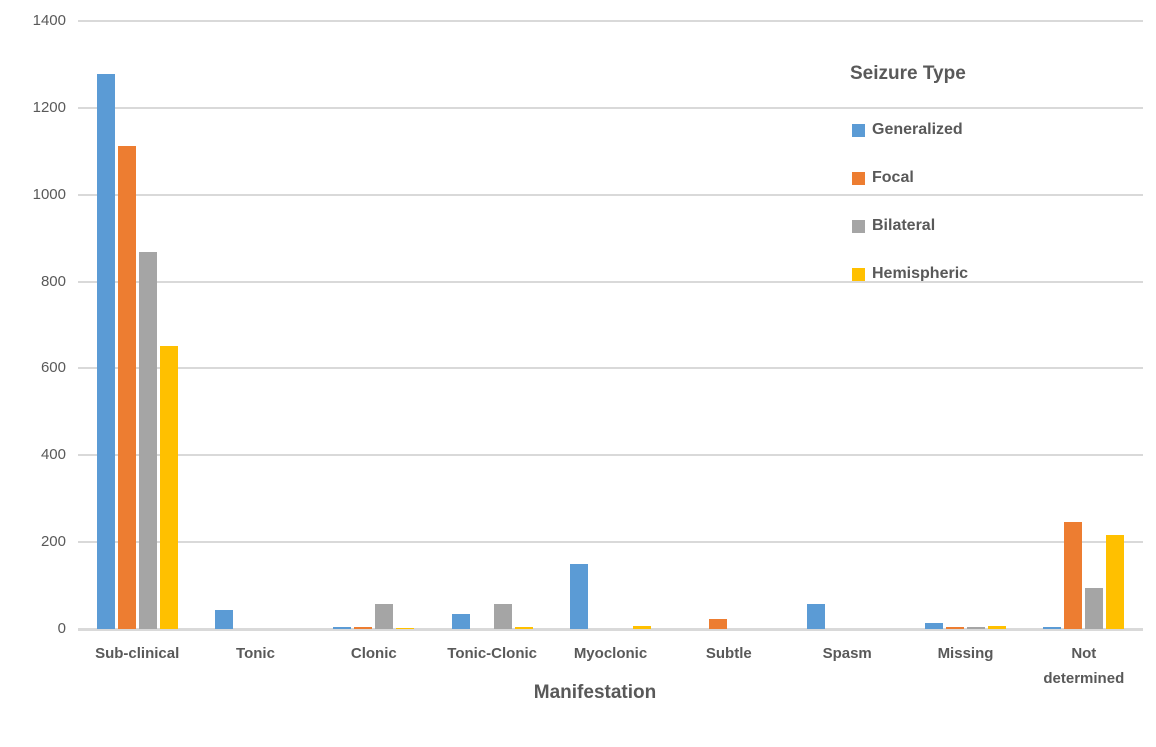 This screenshot has height=747, width=1156. I want to click on x-tick-label-text: Sub-clinical, so click(137, 653).